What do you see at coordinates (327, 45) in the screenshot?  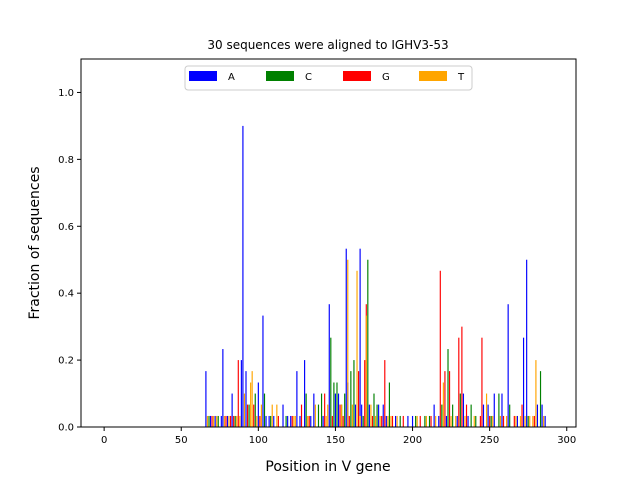 I see `chart-title: 30 sequences were aligned to IGHV3-53` at bounding box center [327, 45].